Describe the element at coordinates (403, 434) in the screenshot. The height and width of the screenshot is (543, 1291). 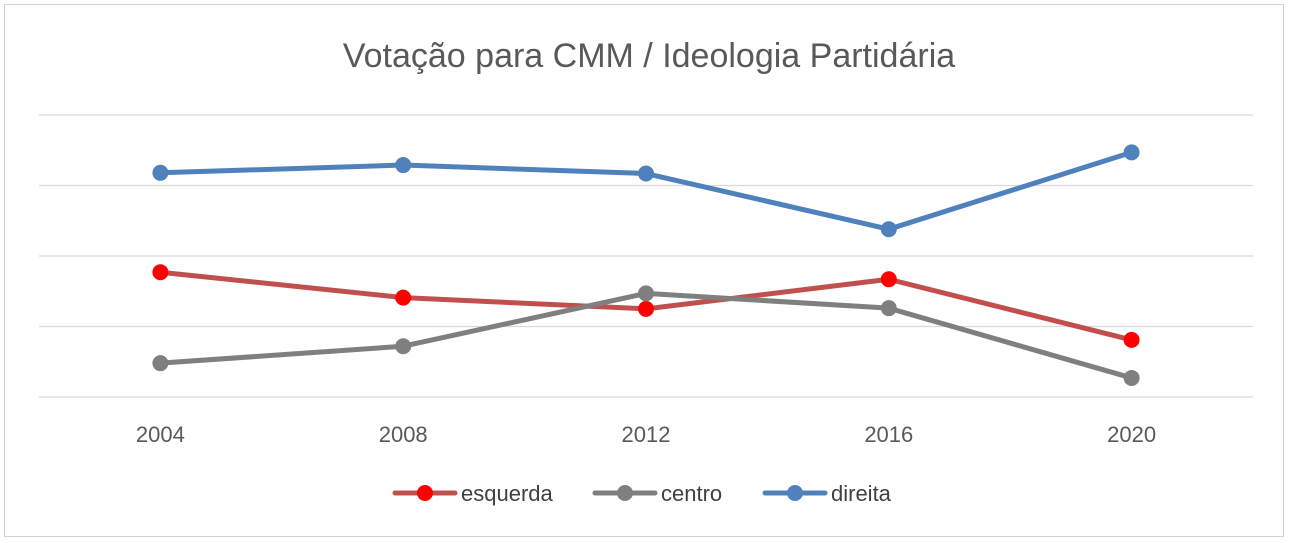
I see `x-tick-label-2008: 2008` at that location.